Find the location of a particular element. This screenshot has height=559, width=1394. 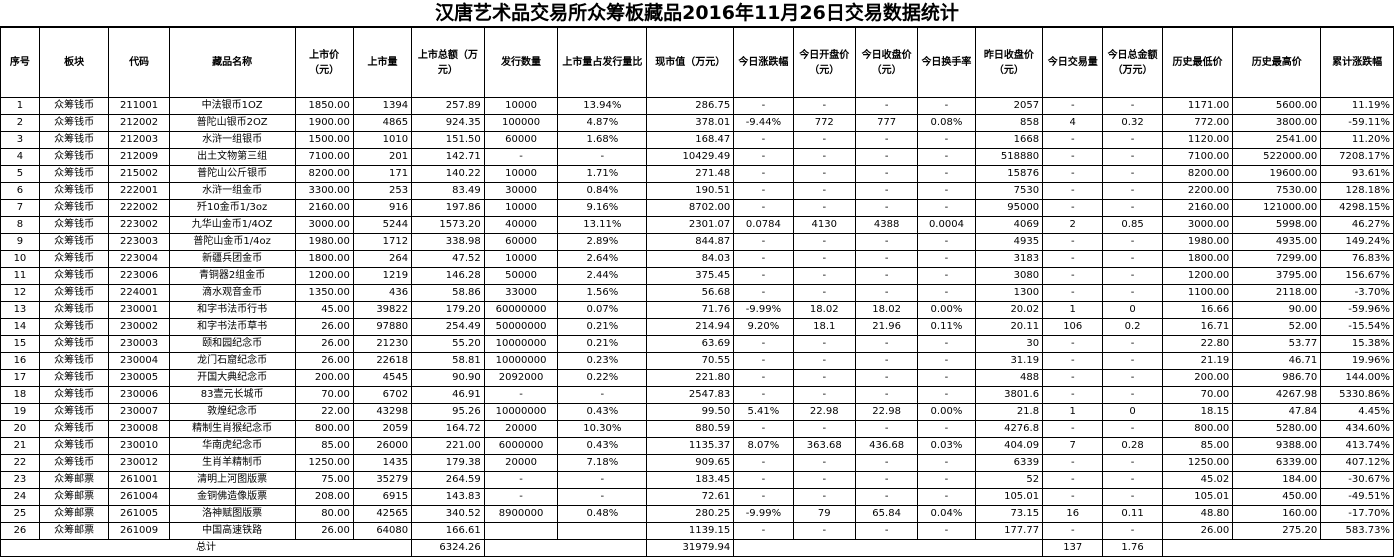

table-cell: 10000000 is located at coordinates (521, 361).